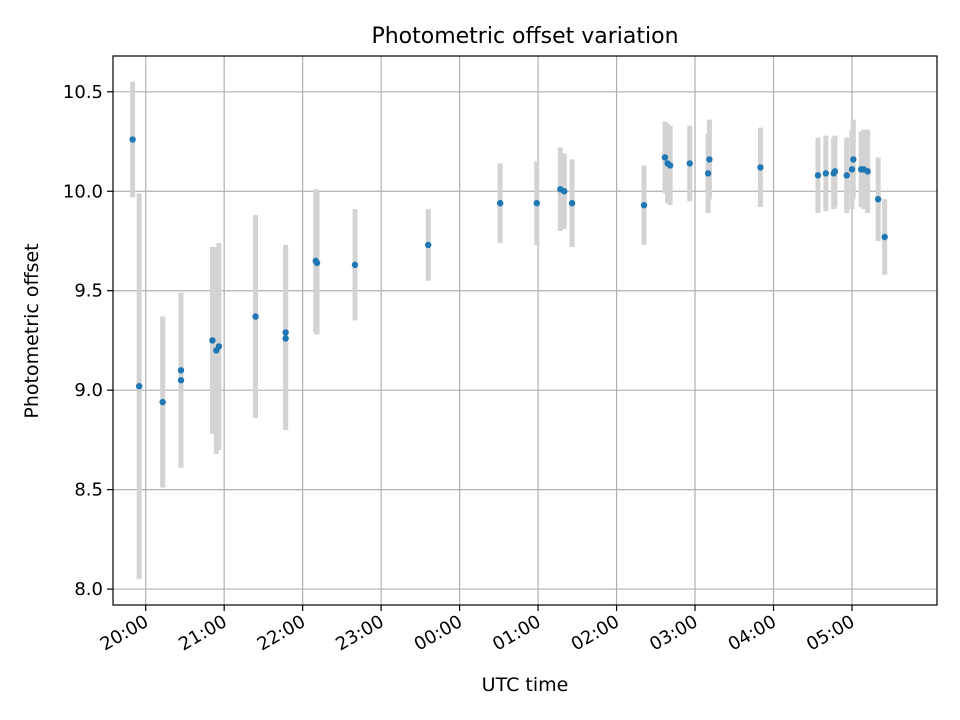  Describe the element at coordinates (524, 36) in the screenshot. I see `chart-title: Photometric offset variation` at that location.